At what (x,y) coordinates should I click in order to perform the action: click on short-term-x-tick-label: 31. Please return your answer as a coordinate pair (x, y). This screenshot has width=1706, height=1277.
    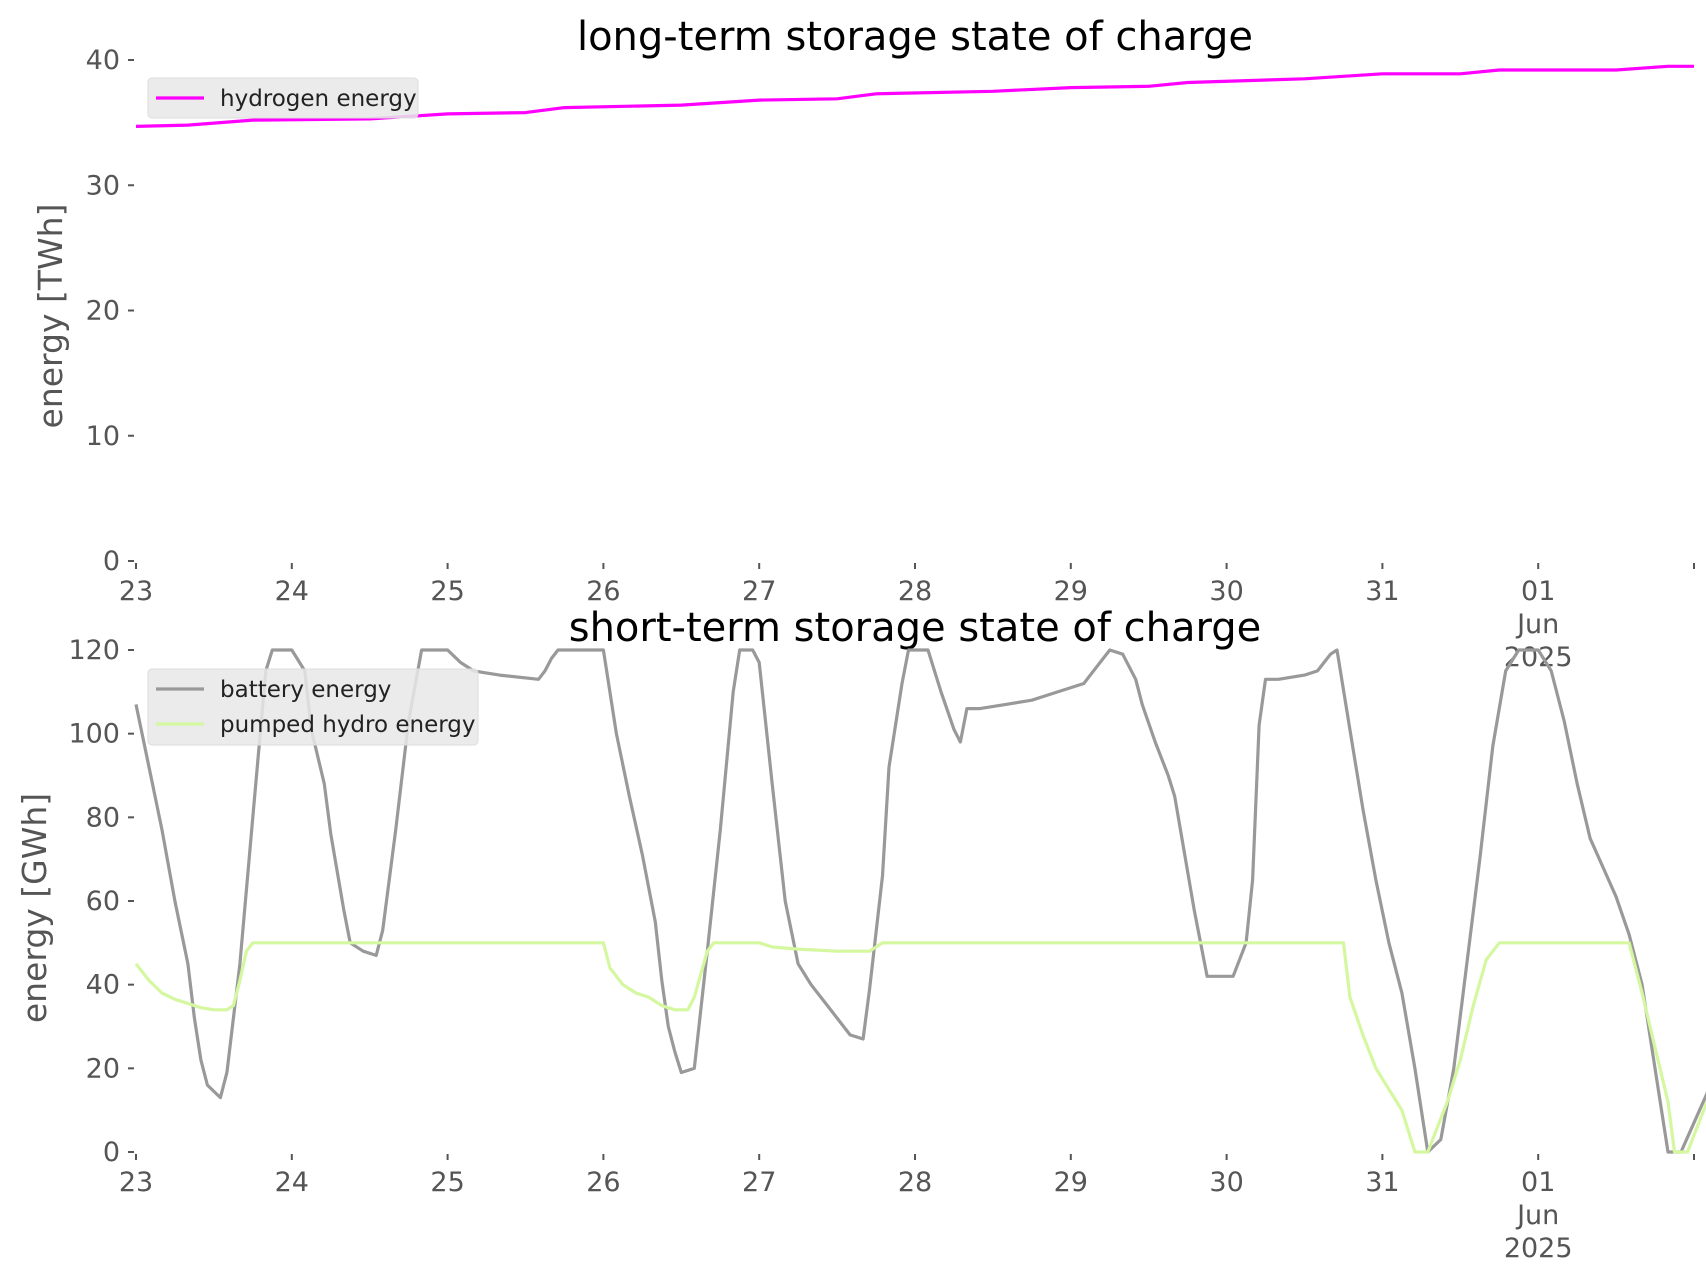
    Looking at the image, I should click on (1382, 1182).